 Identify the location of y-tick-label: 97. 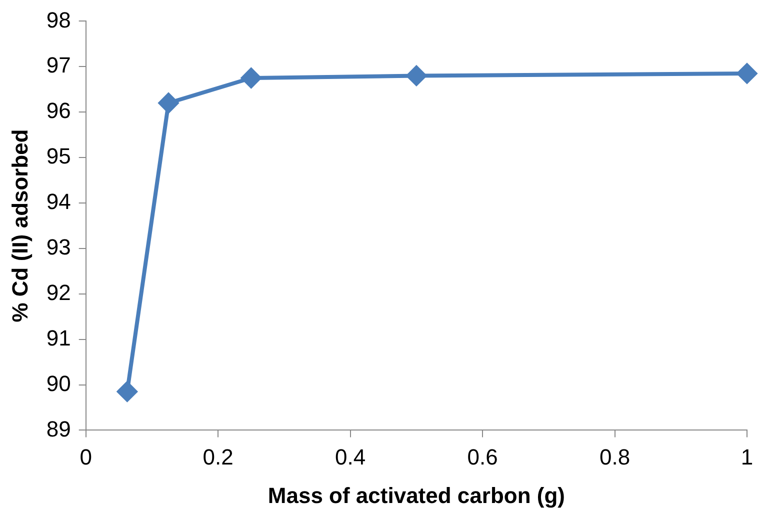
(58, 65).